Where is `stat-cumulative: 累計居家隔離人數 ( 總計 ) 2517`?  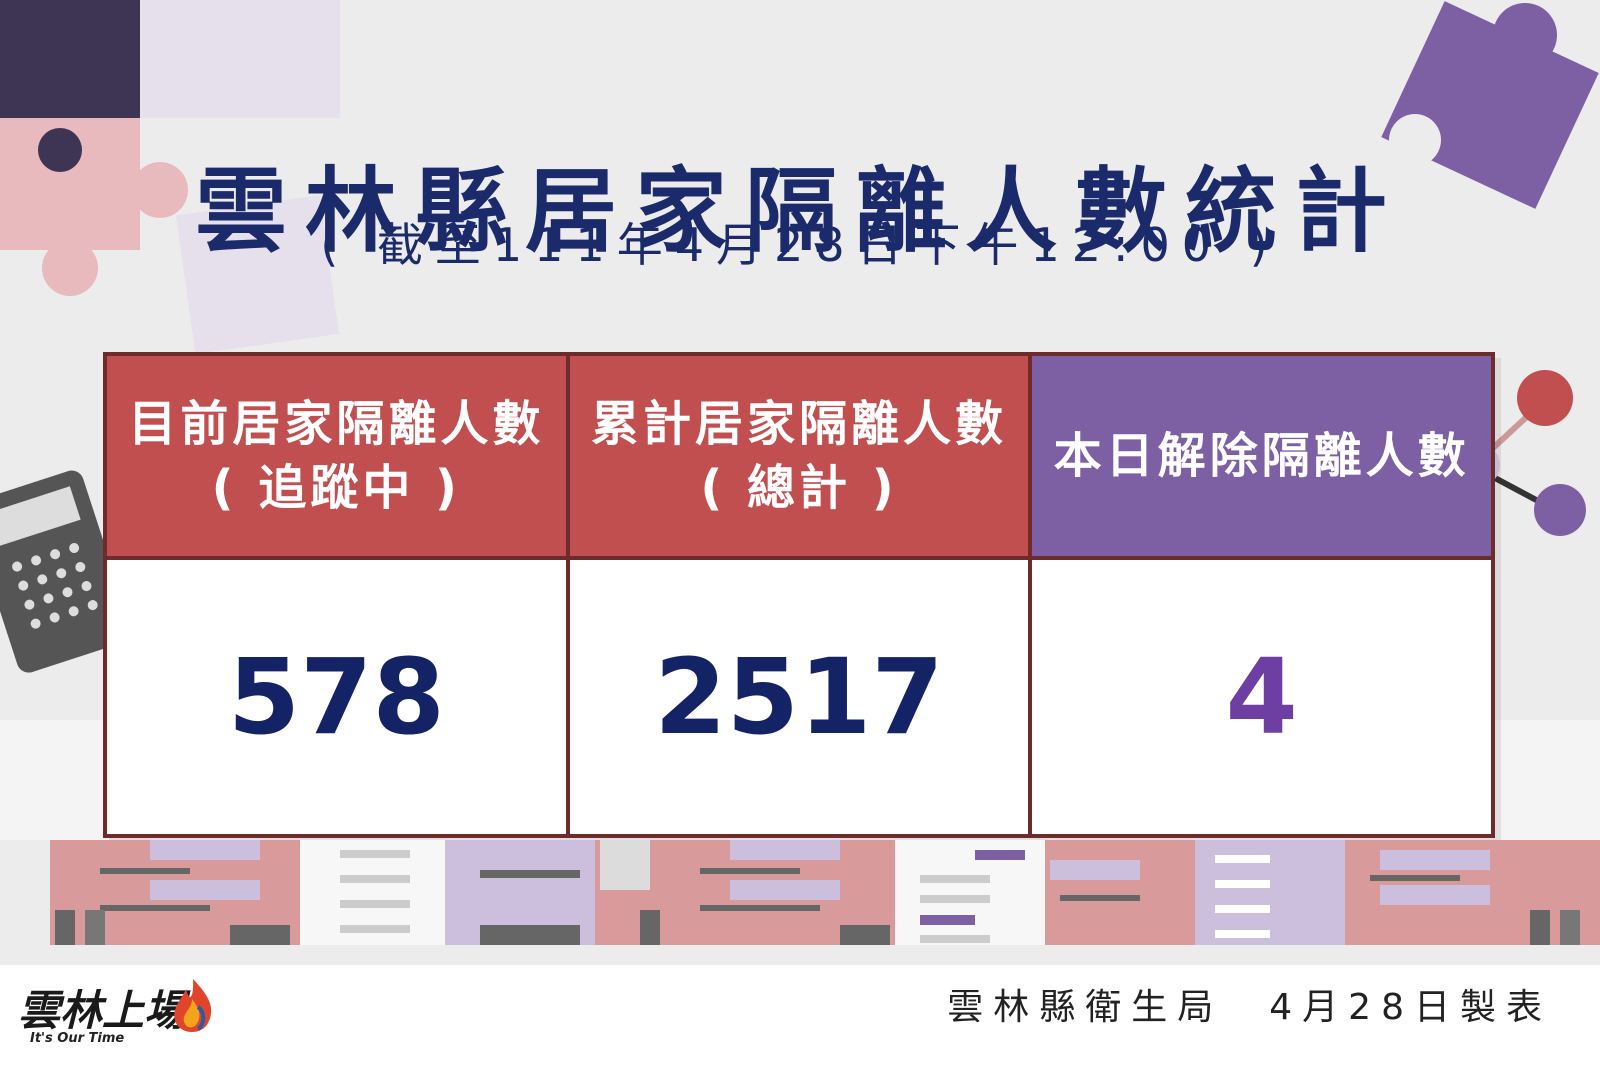
stat-cumulative: 累計居家隔離人數 ( 總計 ) 2517 is located at coordinates (797, 595).